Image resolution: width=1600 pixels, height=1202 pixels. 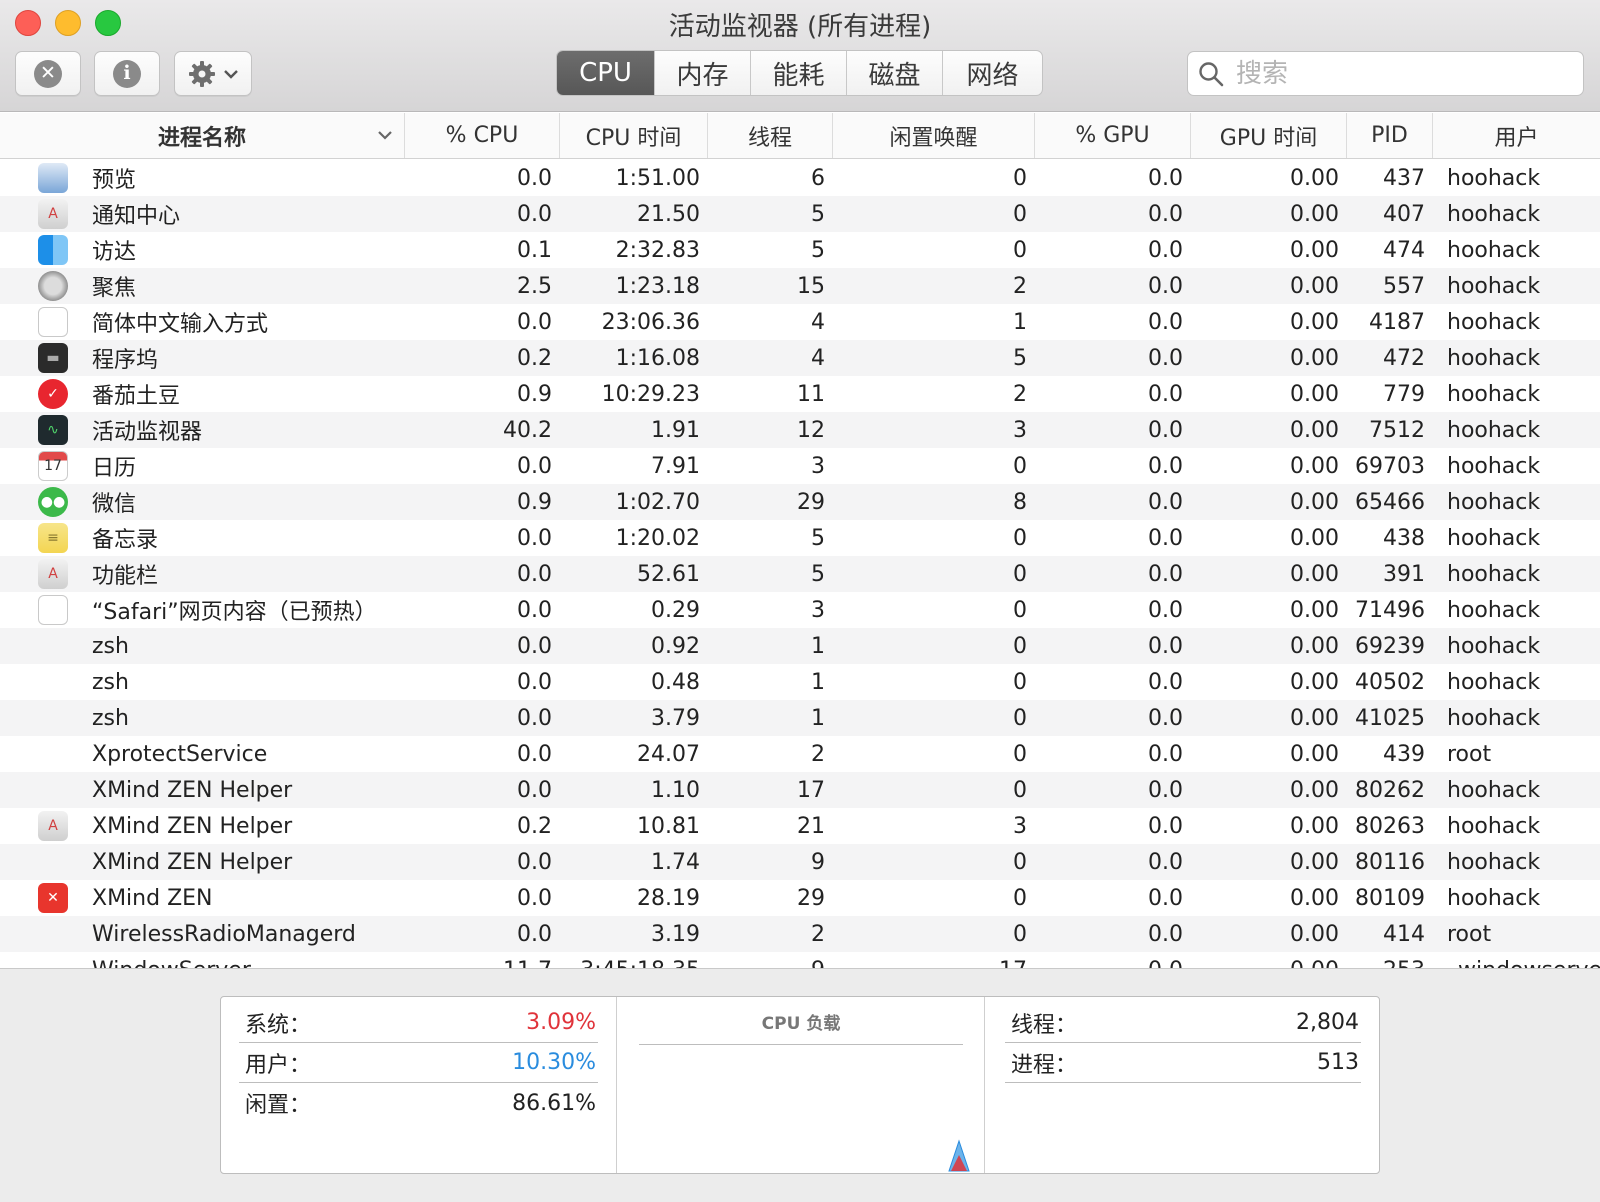 I want to click on cell-pid: 414, so click(x=1404, y=934).